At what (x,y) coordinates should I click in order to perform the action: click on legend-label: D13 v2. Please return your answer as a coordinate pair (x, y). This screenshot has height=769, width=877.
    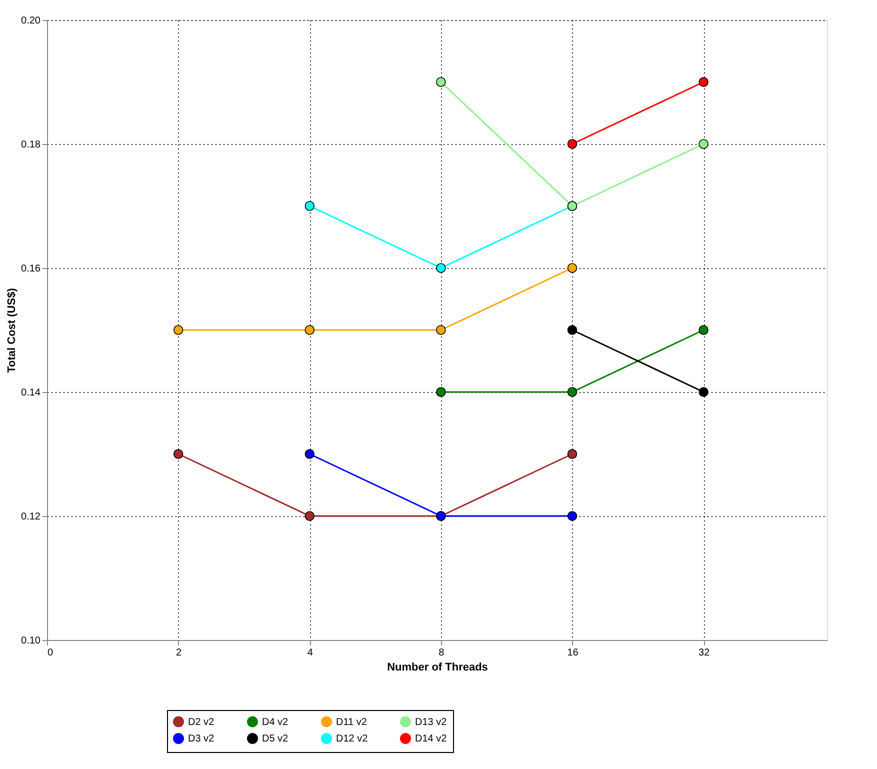
    Looking at the image, I should click on (431, 722).